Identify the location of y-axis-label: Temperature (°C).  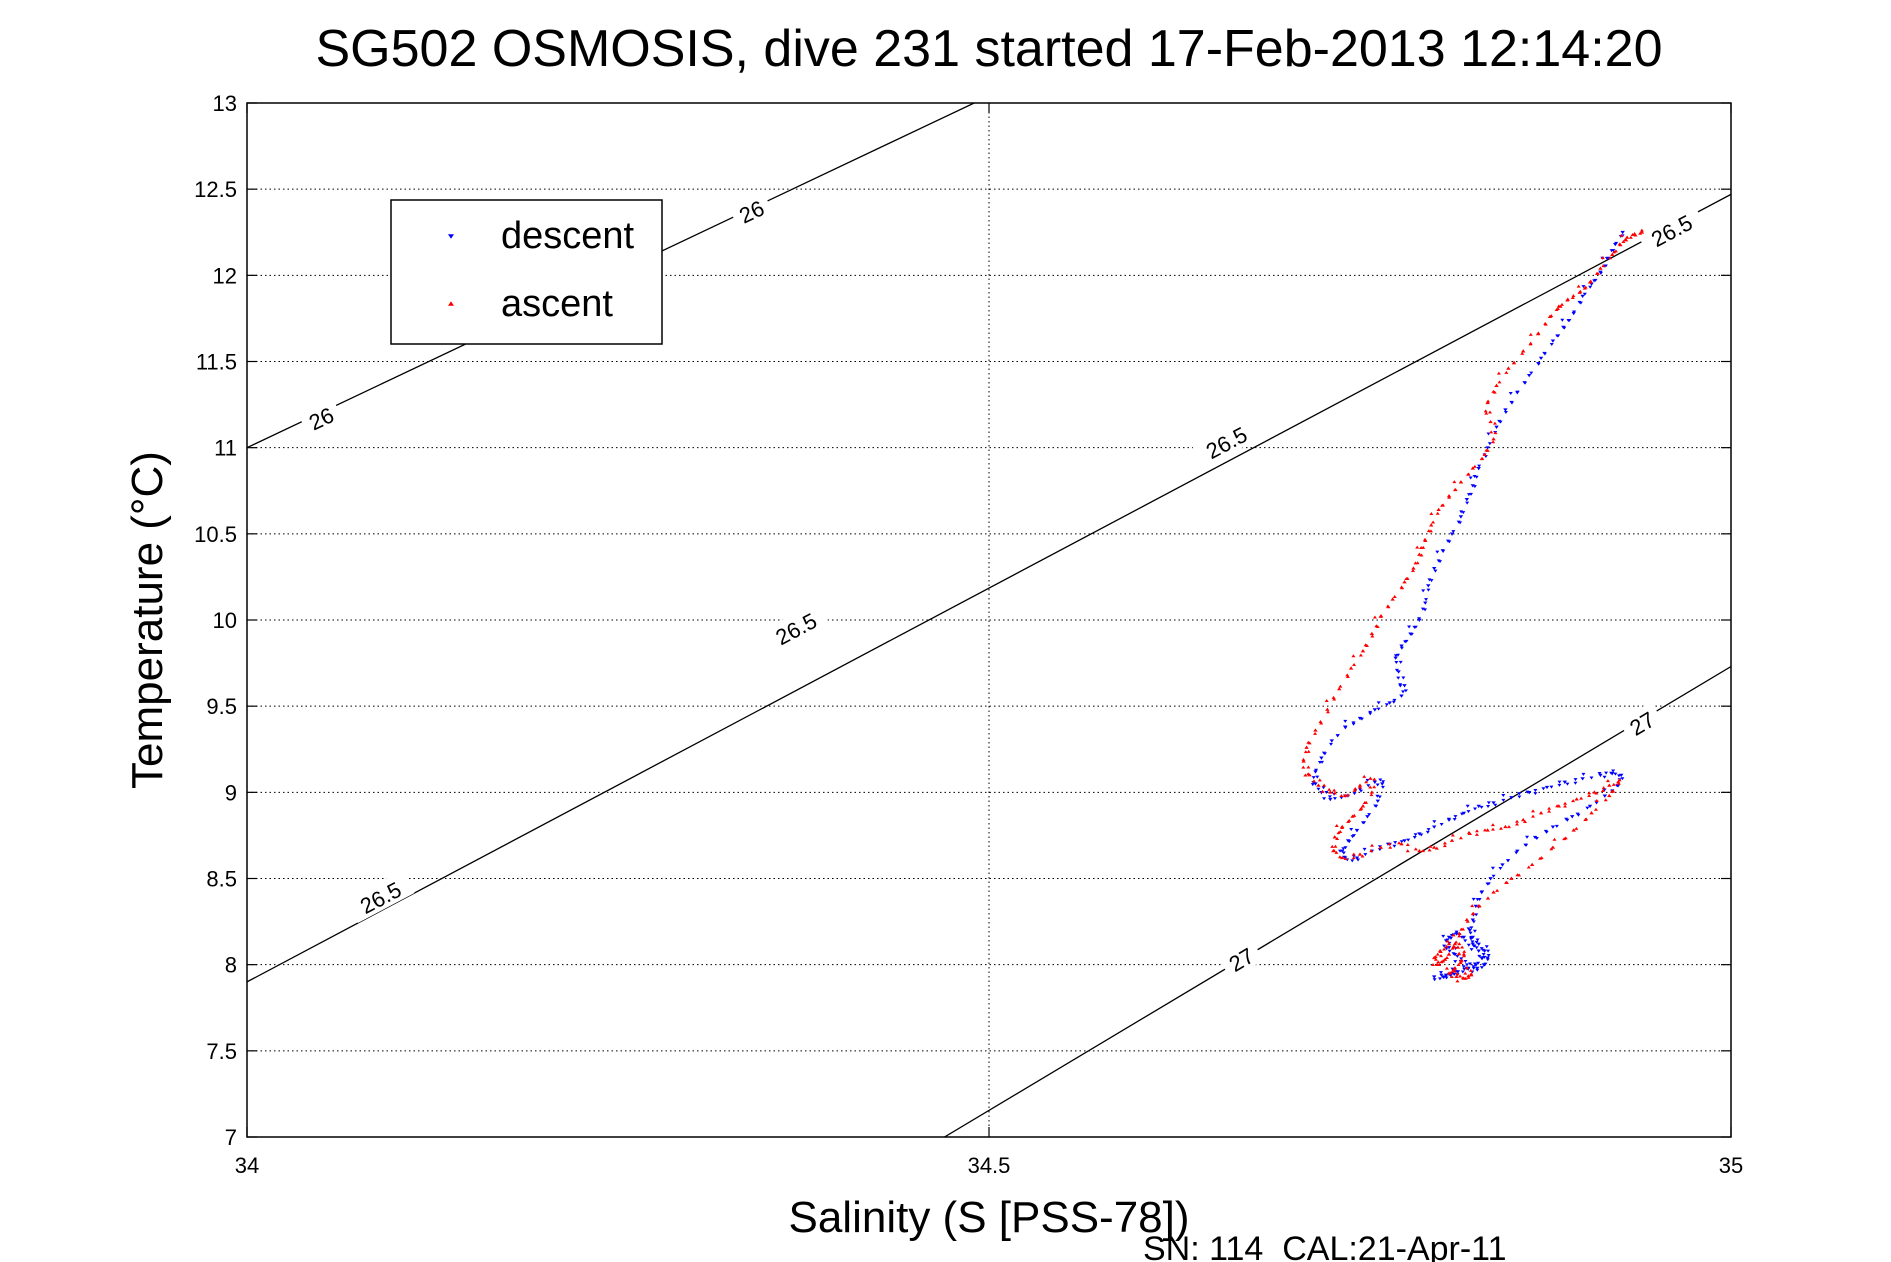
(147, 620).